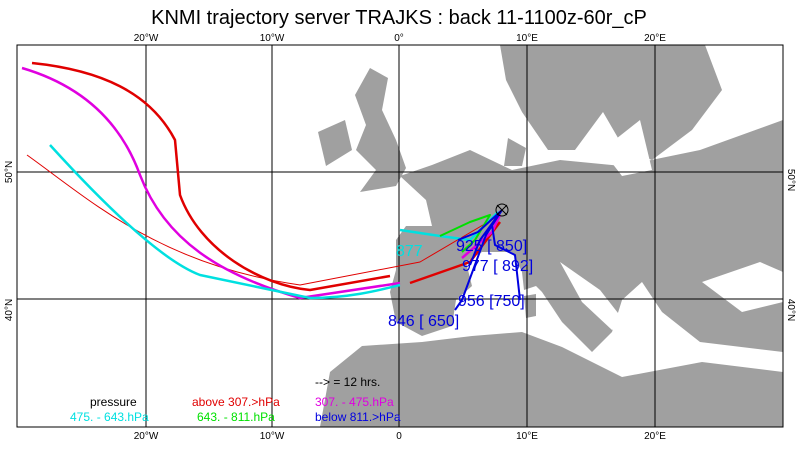  I want to click on legend-title: pressure, so click(113, 402).